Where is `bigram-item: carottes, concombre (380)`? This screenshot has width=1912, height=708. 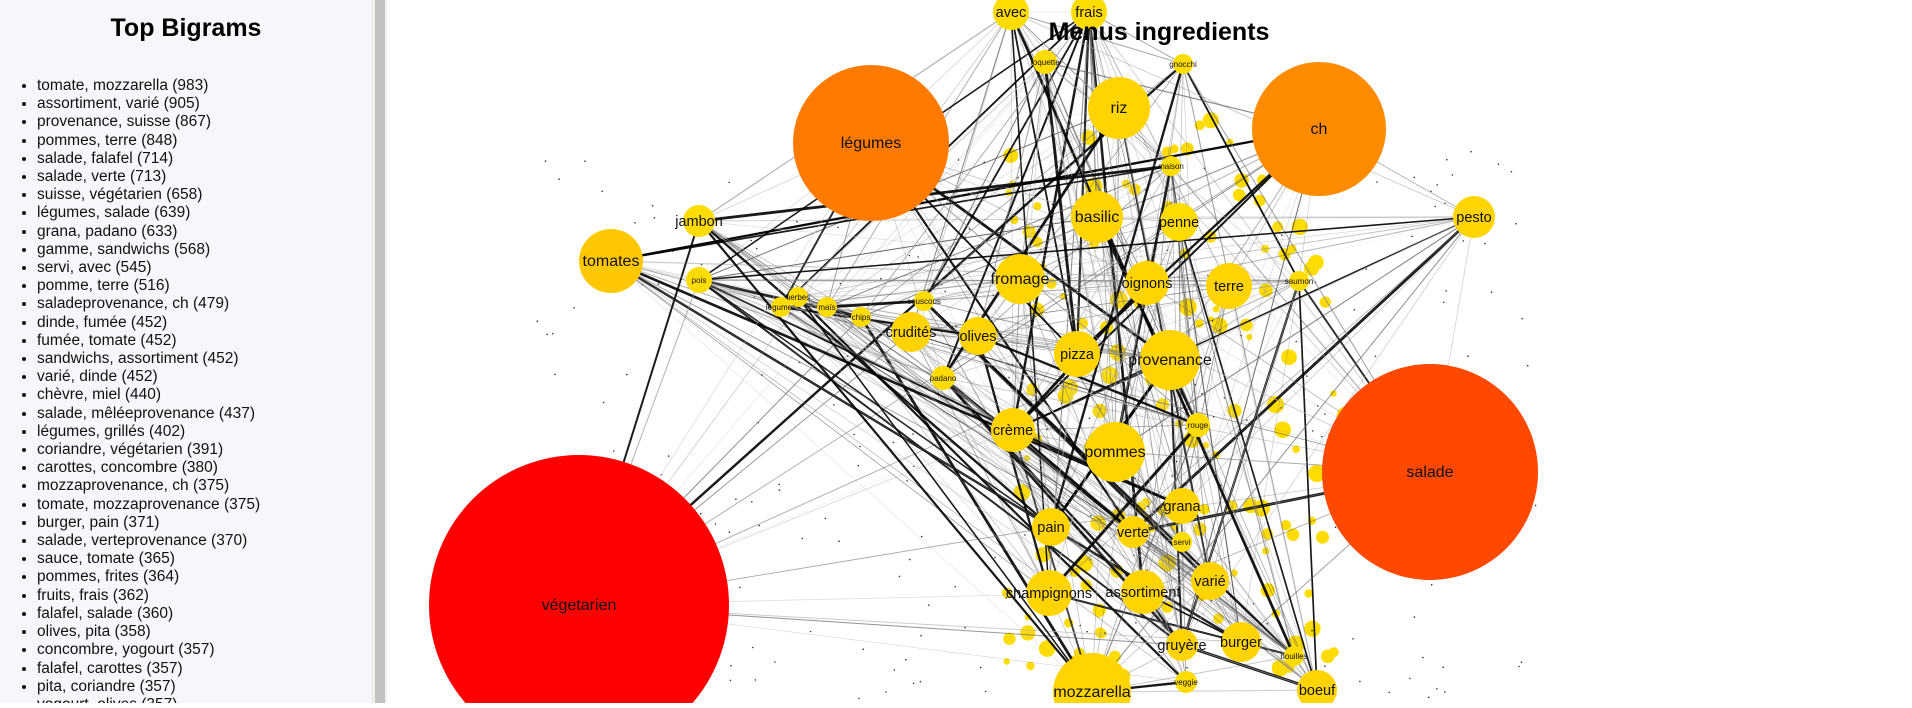 bigram-item: carottes, concombre (380) is located at coordinates (204, 468).